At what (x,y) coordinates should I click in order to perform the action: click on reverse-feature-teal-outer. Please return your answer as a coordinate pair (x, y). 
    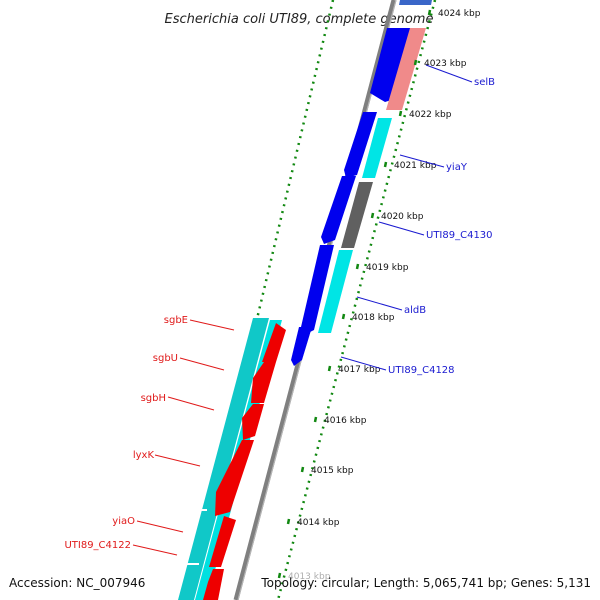
    Looking at the image, I should click on (223, 459).